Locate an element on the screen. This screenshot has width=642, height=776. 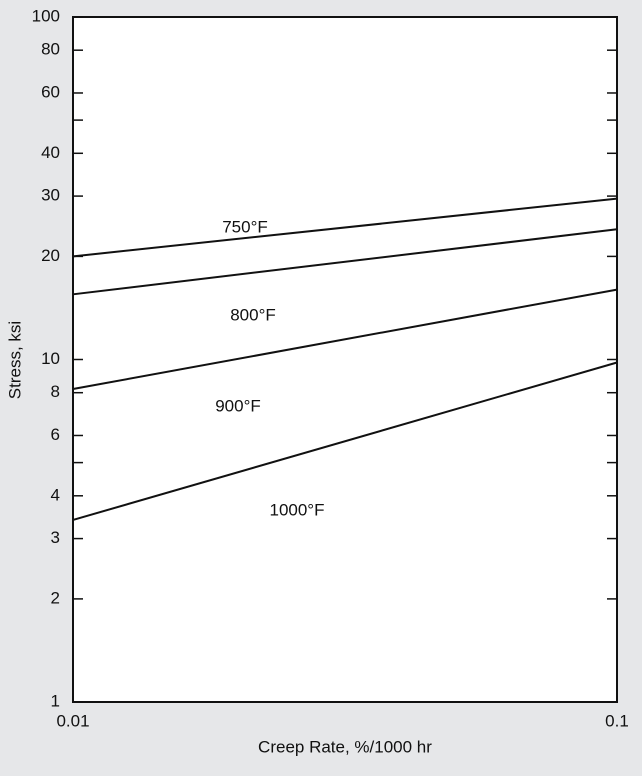
y-tick-label: 3 is located at coordinates (55, 537).